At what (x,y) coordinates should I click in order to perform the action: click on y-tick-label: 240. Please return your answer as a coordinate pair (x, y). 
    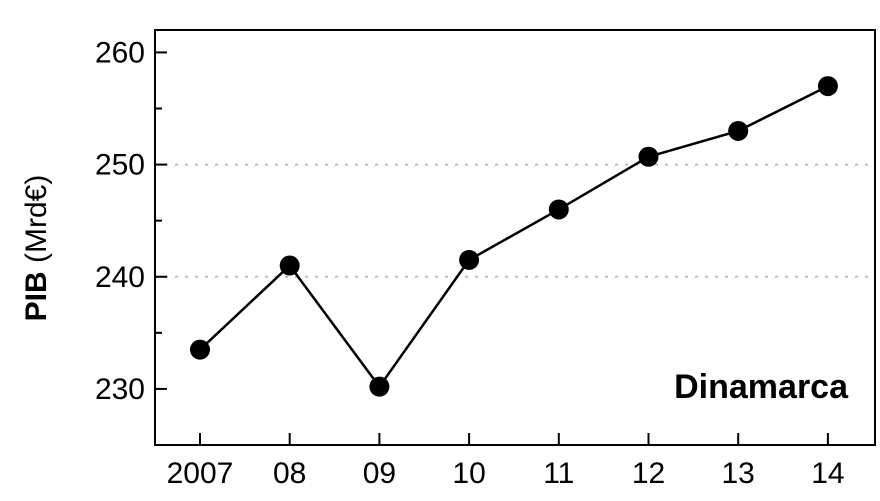
    Looking at the image, I should click on (120, 277).